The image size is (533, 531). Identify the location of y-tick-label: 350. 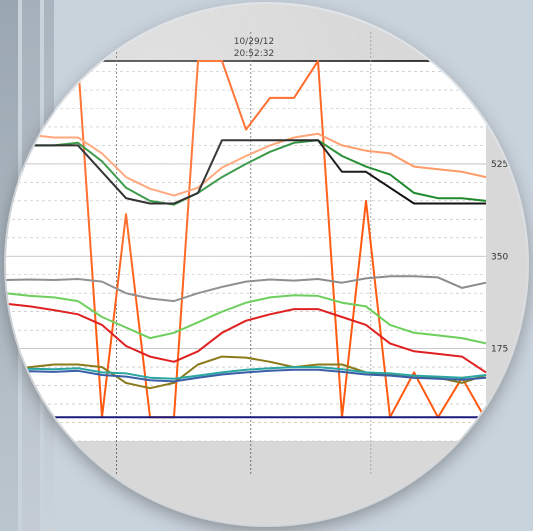
(499, 257).